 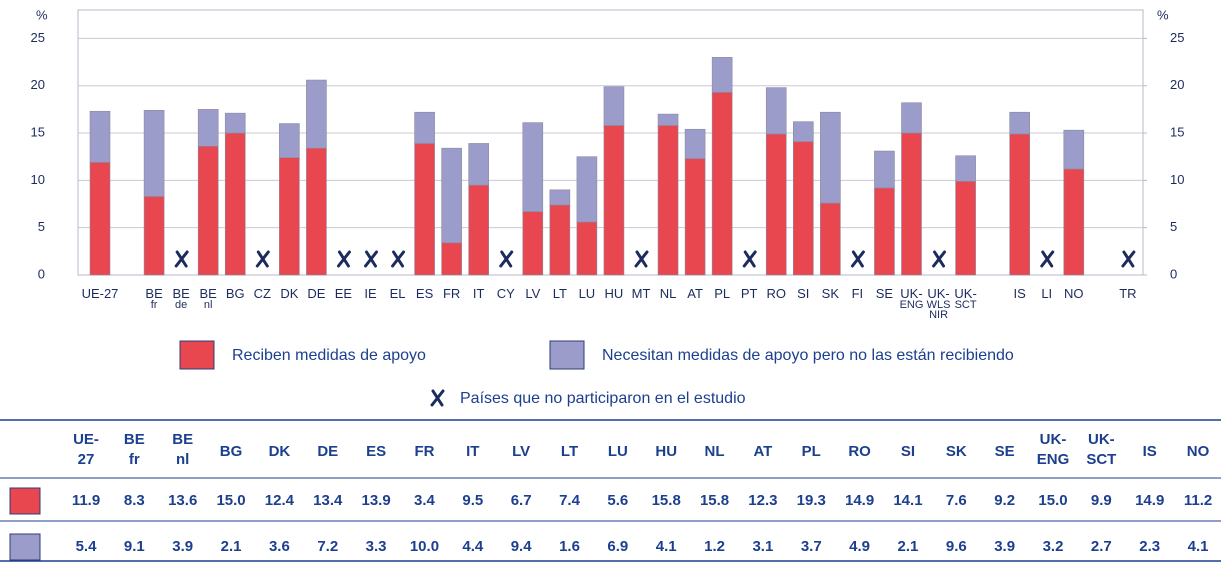 I want to click on table-cell: 13.4, so click(x=328, y=500).